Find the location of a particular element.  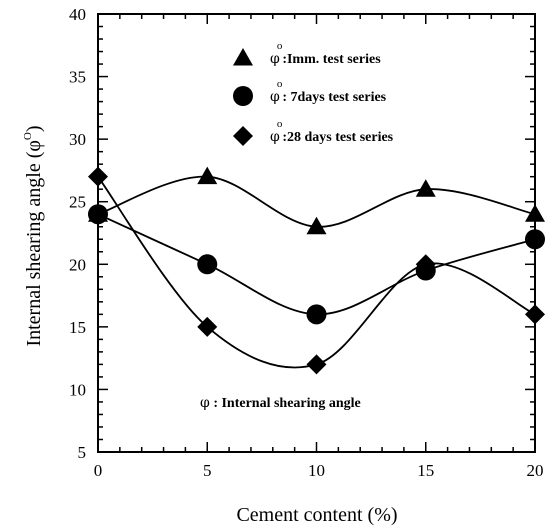

y-tick-label: 30 is located at coordinates (77, 139).